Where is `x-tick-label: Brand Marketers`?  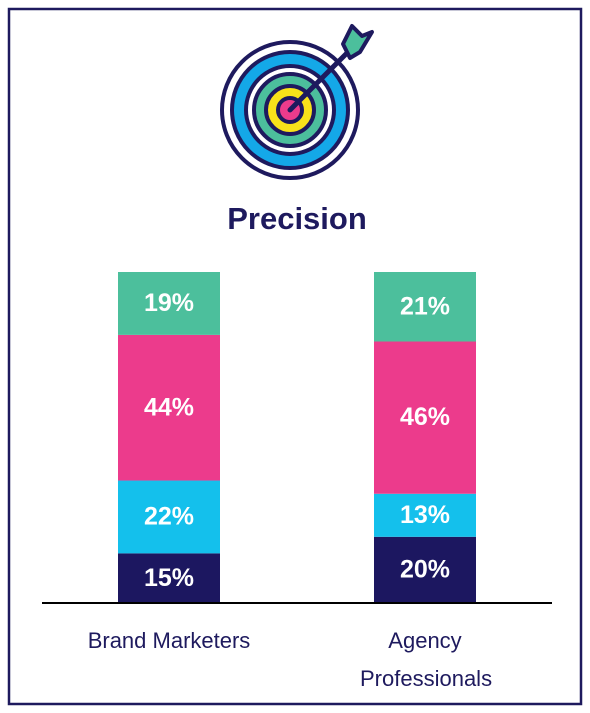
x-tick-label: Brand Marketers is located at coordinates (169, 640).